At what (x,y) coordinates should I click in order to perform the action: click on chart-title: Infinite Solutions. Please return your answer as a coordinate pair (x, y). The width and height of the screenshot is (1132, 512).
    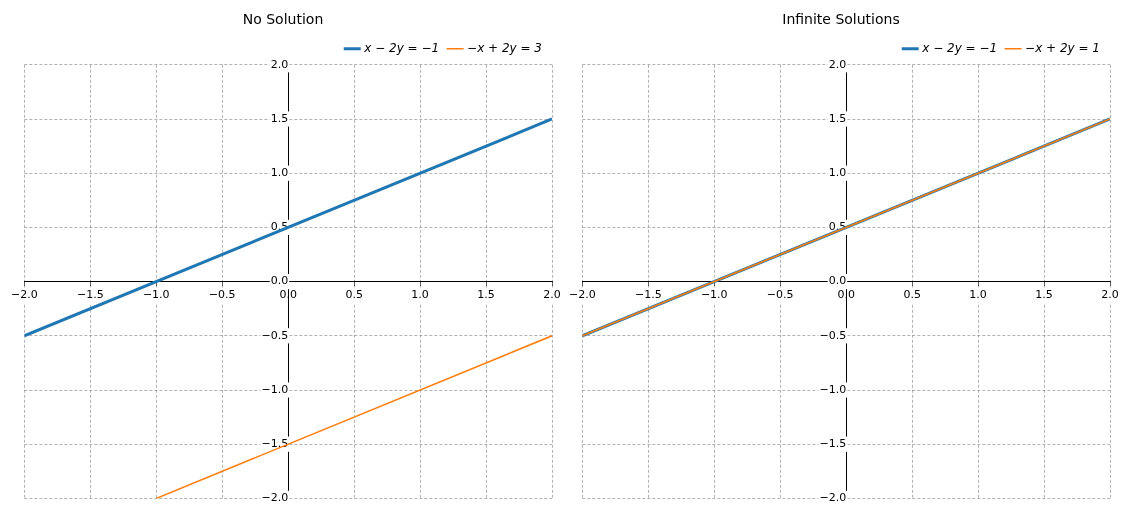
    Looking at the image, I should click on (841, 19).